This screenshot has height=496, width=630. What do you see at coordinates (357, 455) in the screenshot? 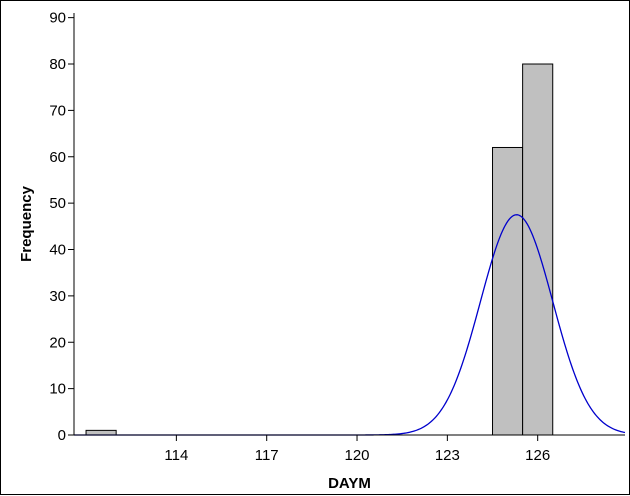
I see `x-tick-label-120: 120` at bounding box center [357, 455].